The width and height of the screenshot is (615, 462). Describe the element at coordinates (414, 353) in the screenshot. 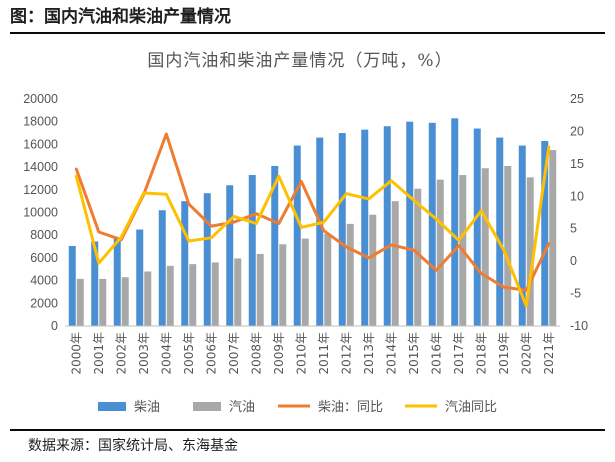

I see `x-tick-label: 2015年` at that location.